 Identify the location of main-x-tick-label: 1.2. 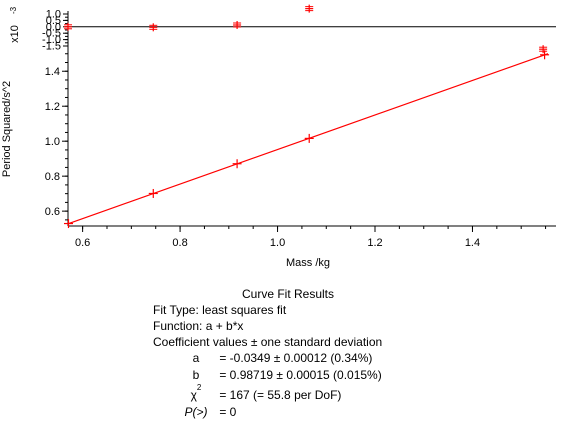
(374, 243).